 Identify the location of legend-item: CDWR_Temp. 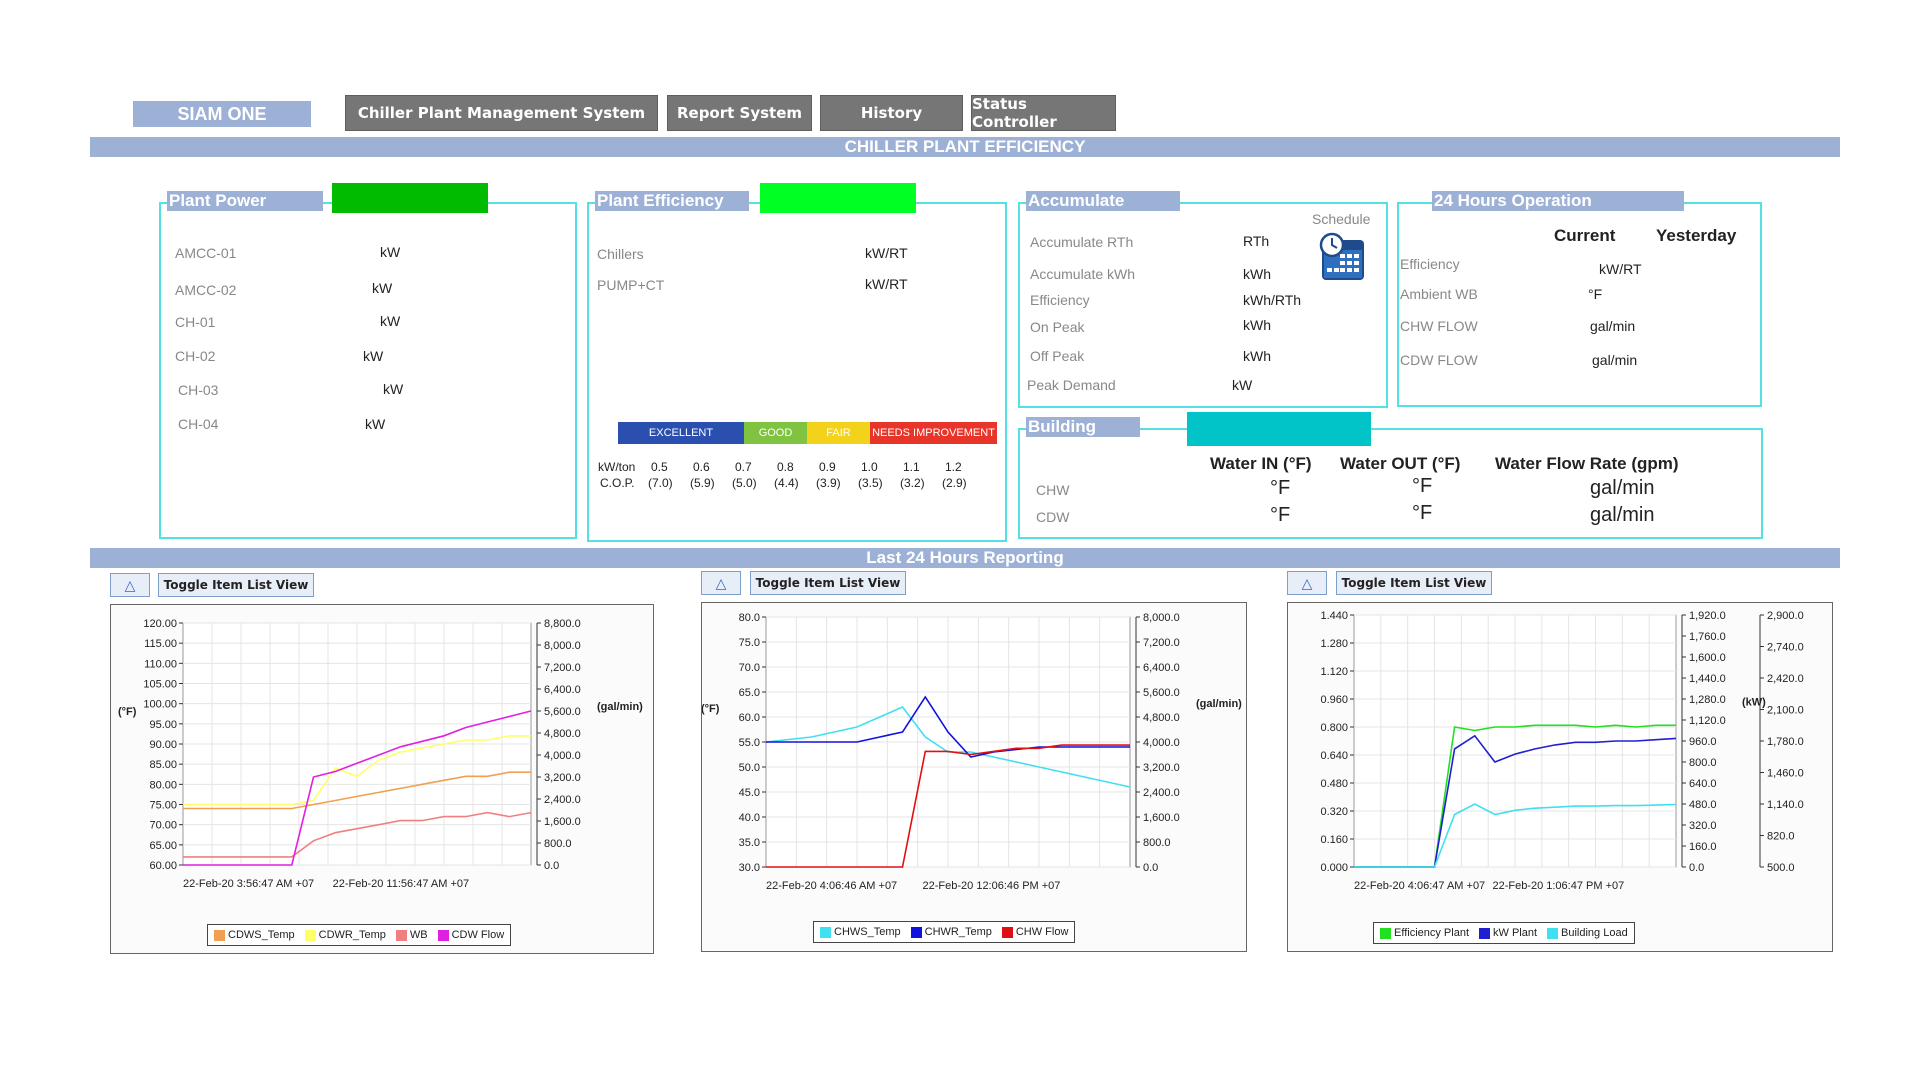
(345, 935).